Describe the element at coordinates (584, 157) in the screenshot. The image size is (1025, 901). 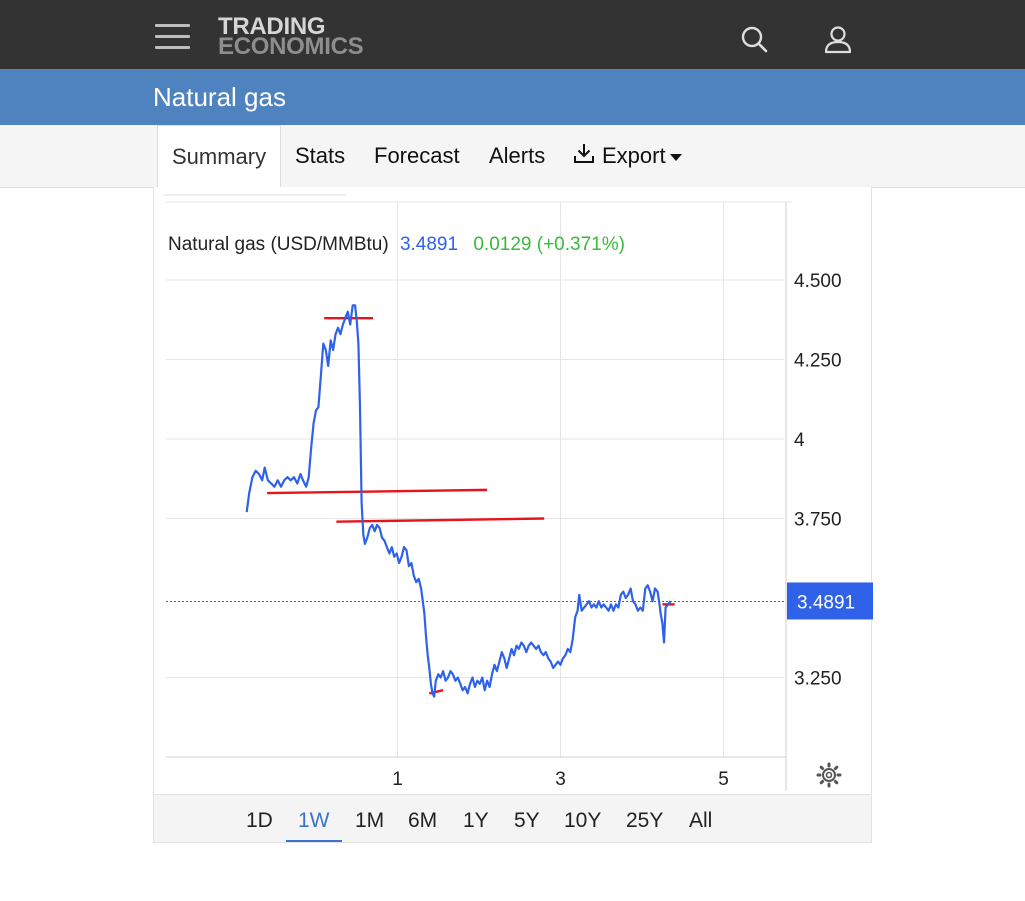
I see `download-icon` at that location.